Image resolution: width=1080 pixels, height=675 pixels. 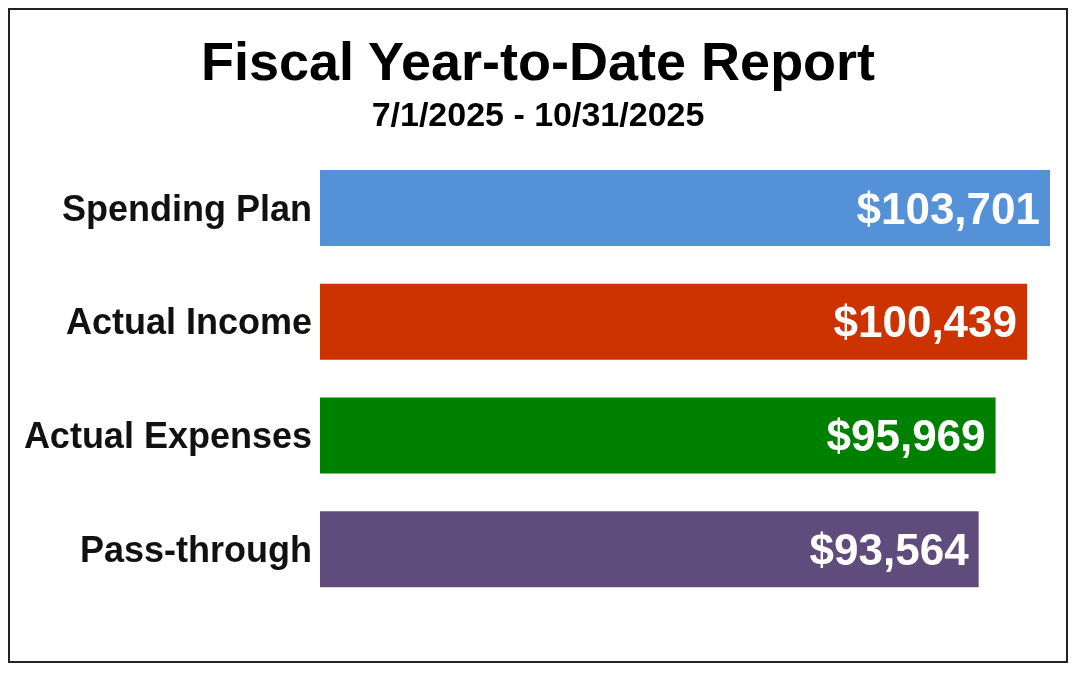 What do you see at coordinates (186, 208) in the screenshot?
I see `y-tick-label: Spending Plan` at bounding box center [186, 208].